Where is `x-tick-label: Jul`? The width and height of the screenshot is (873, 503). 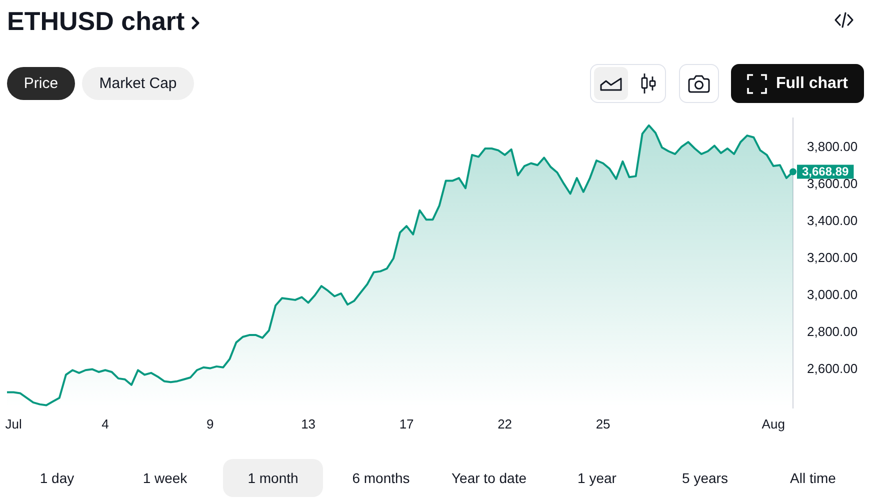 x-tick-label: Jul is located at coordinates (13, 424).